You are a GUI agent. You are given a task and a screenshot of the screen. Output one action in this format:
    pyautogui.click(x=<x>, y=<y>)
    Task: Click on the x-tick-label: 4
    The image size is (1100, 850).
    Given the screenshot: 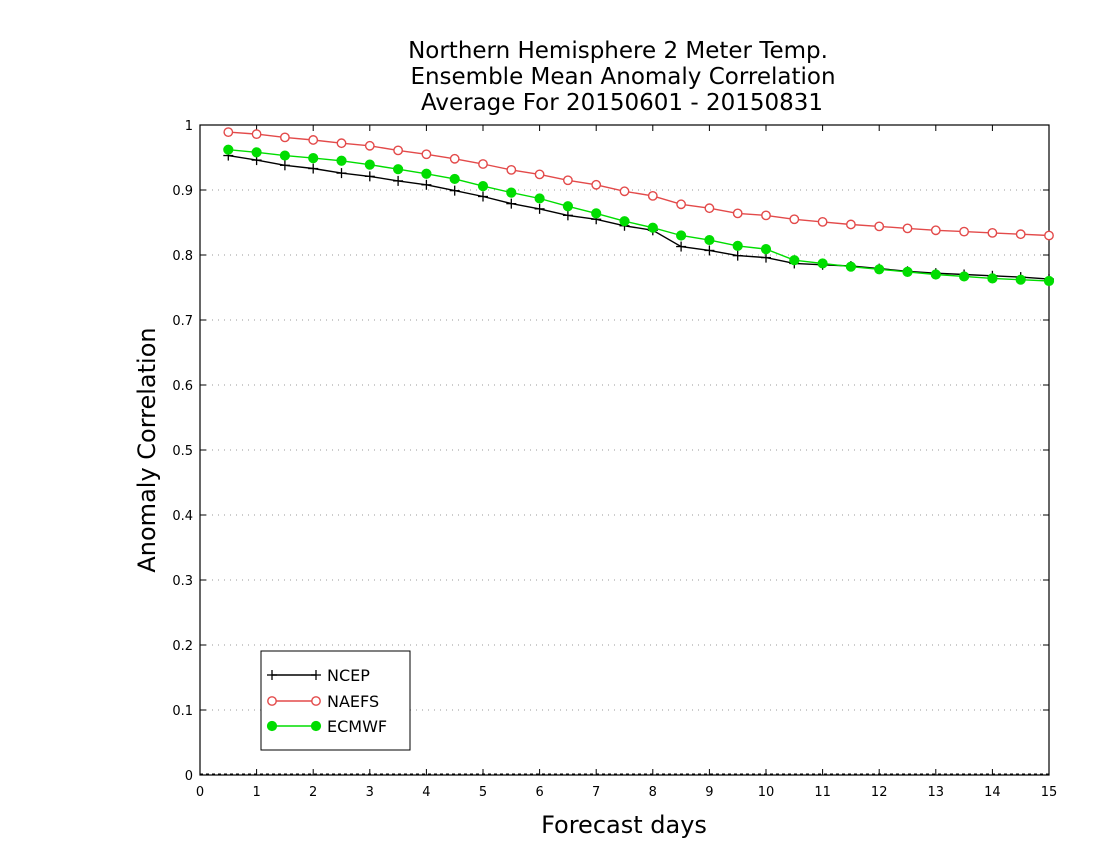 What is the action you would take?
    pyautogui.click(x=426, y=792)
    